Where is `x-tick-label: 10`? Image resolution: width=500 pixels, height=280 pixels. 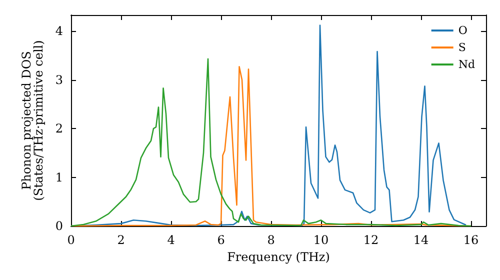 x-tick-label: 10 is located at coordinates (321, 240).